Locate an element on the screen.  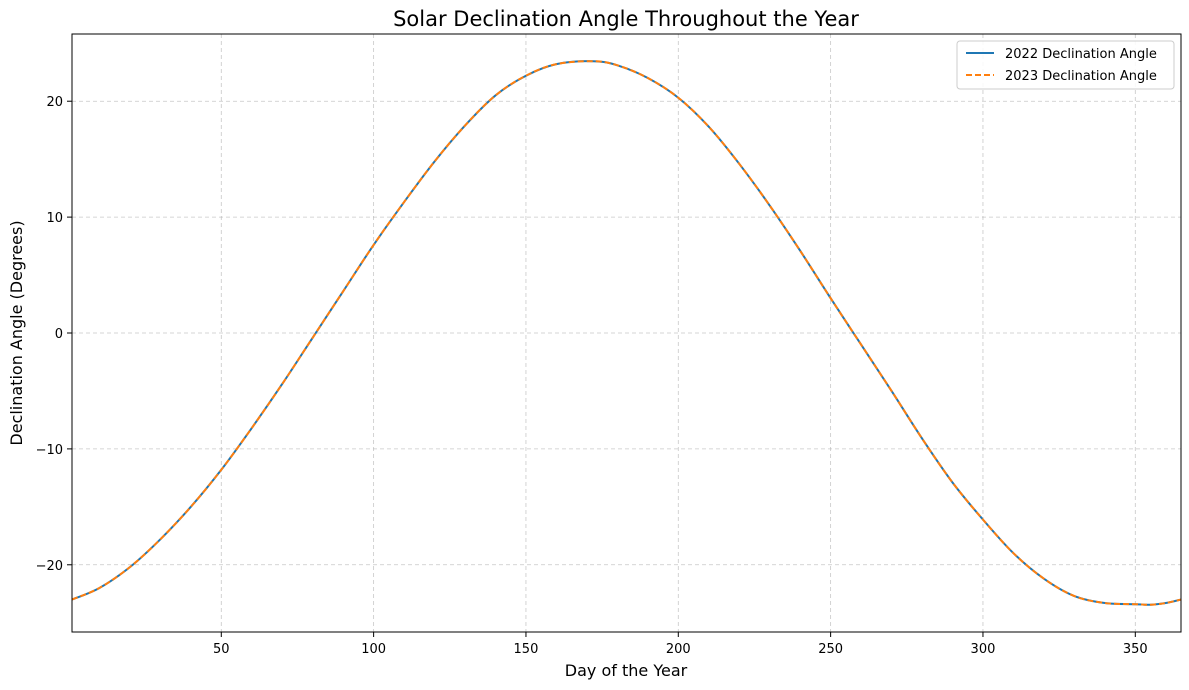
y-tick-label: 20 is located at coordinates (54, 102).